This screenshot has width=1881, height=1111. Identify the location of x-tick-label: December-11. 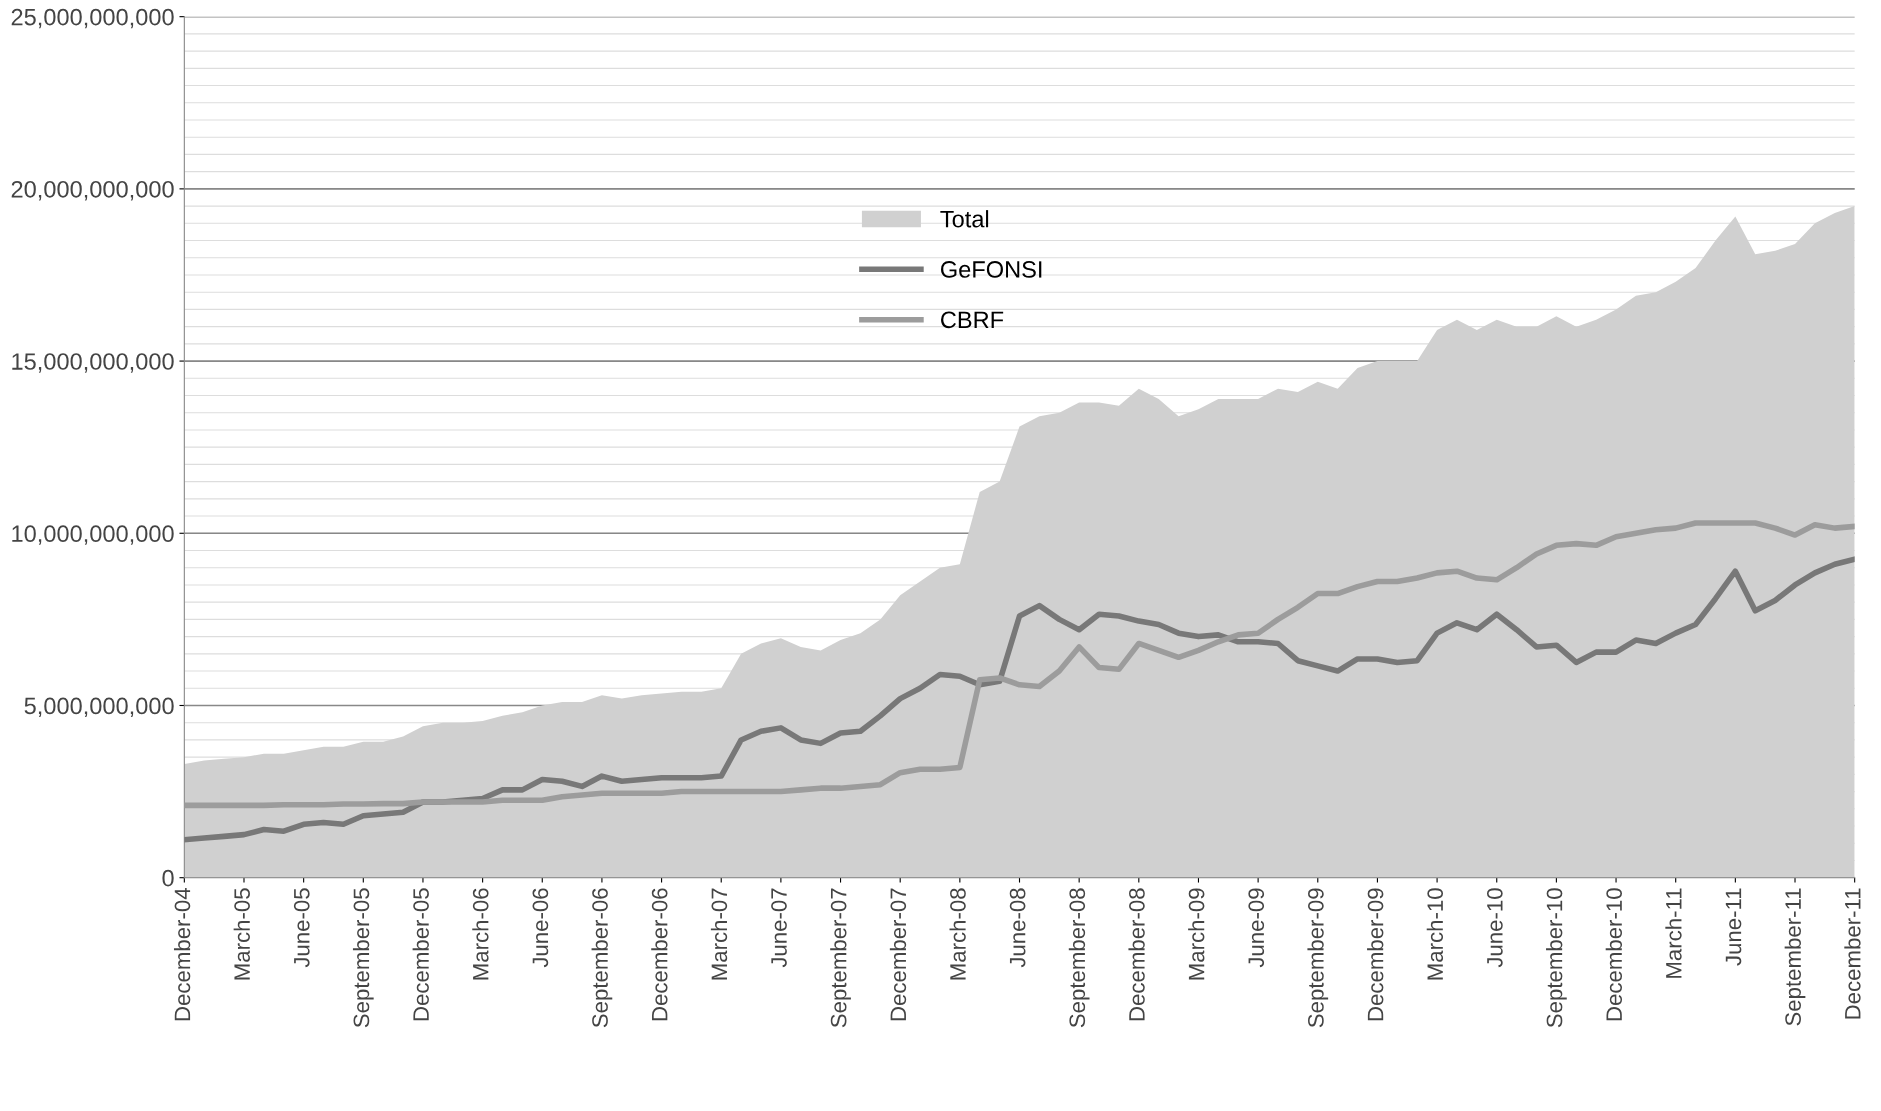
(1852, 953).